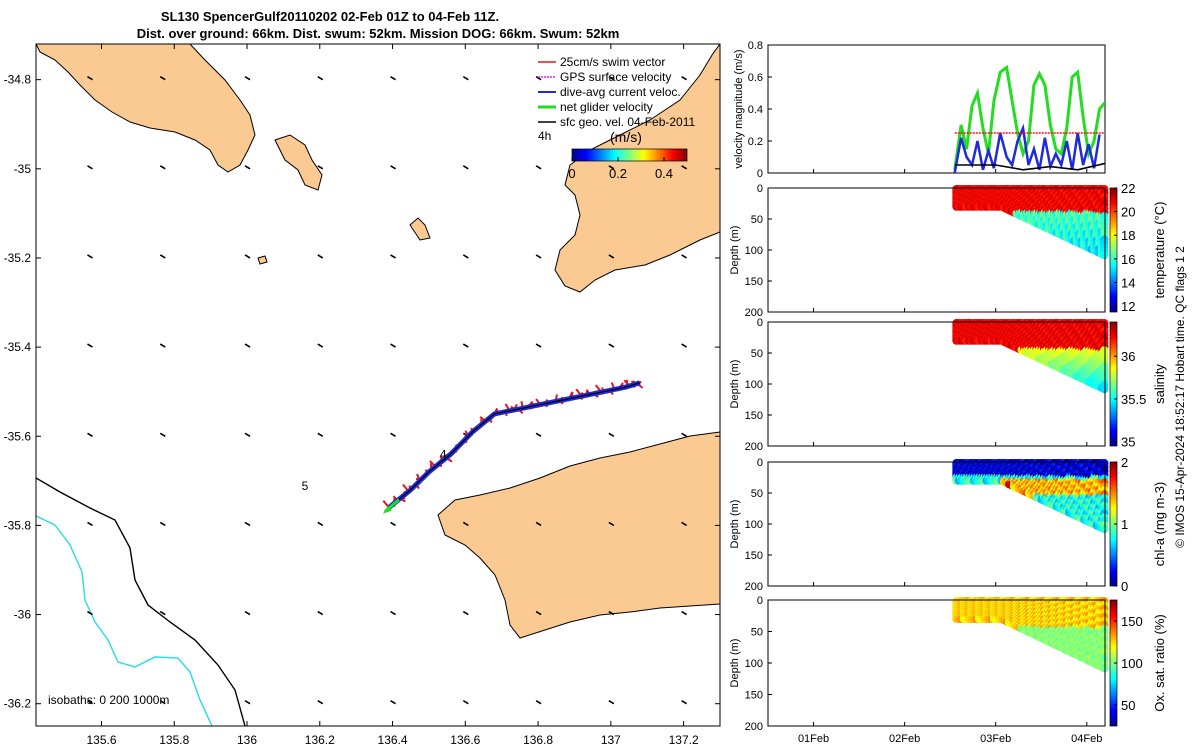 The height and width of the screenshot is (750, 1200). Describe the element at coordinates (1128, 188) in the screenshot. I see `cbar-tick-label: 22` at that location.